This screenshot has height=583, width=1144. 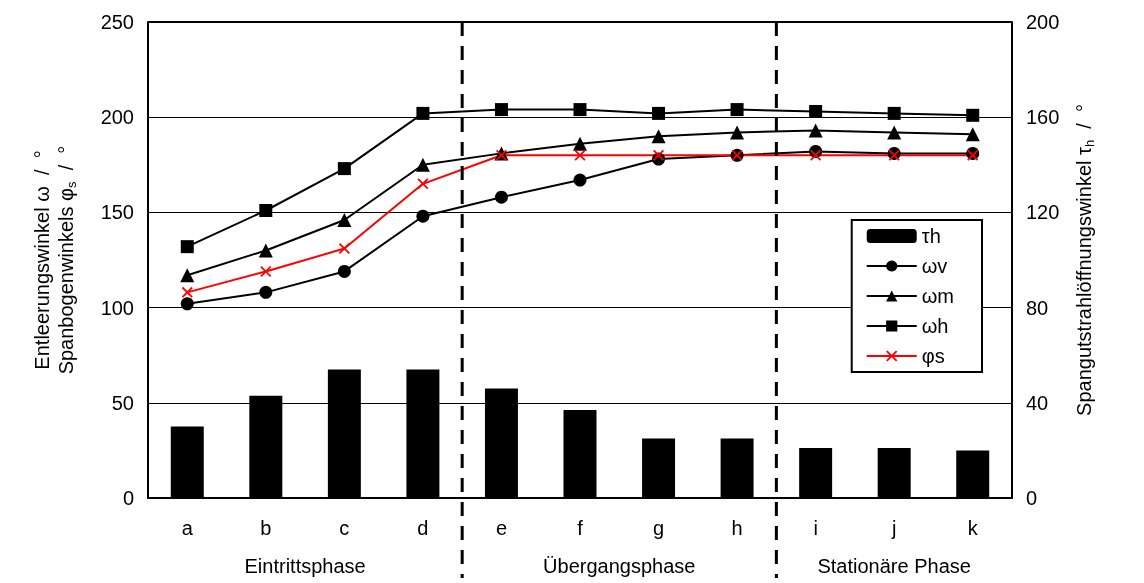 I want to click on x-tick-label: k, so click(x=973, y=528).